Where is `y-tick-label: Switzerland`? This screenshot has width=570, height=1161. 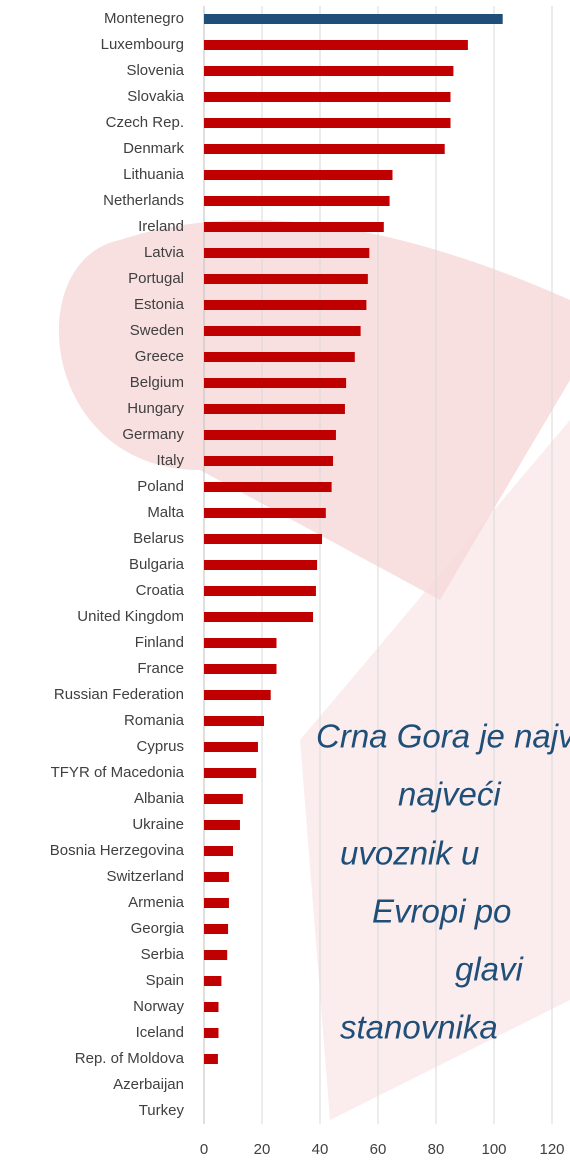
y-tick-label: Switzerland is located at coordinates (145, 876).